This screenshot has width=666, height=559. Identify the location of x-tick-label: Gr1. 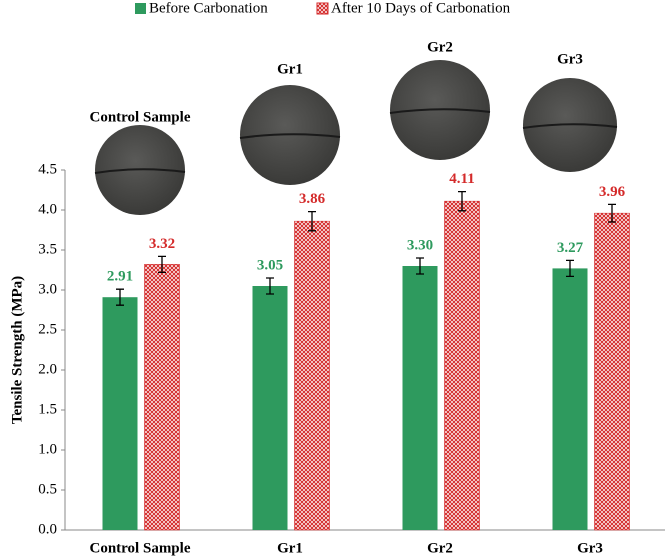
(290, 548).